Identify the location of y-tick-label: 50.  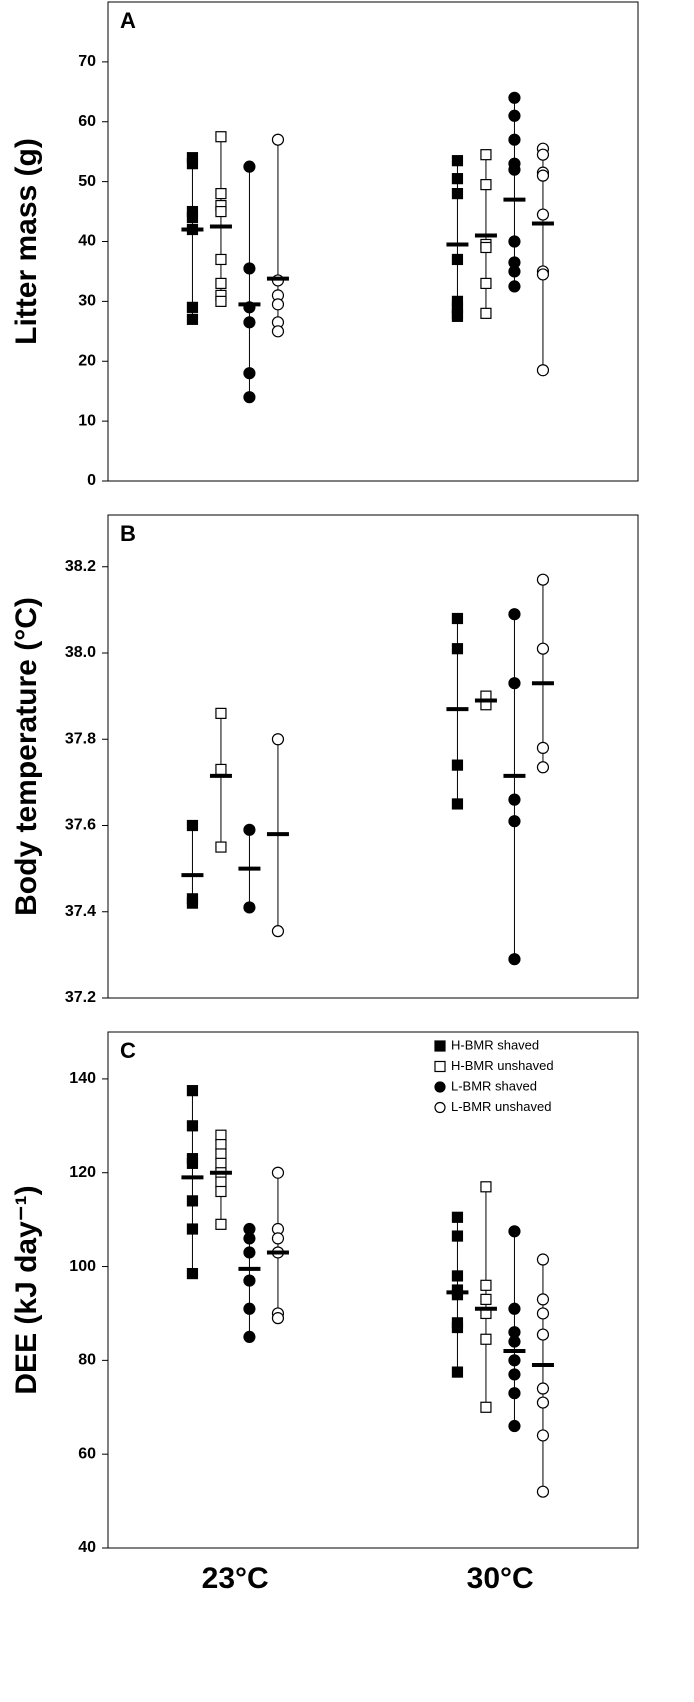
(87, 181).